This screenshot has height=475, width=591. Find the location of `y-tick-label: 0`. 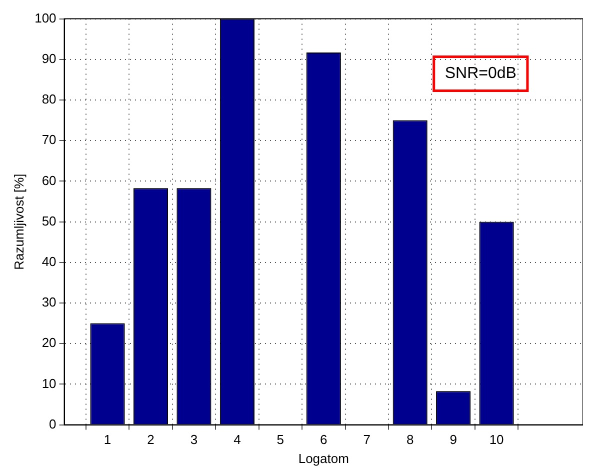

y-tick-label: 0 is located at coordinates (52, 424).